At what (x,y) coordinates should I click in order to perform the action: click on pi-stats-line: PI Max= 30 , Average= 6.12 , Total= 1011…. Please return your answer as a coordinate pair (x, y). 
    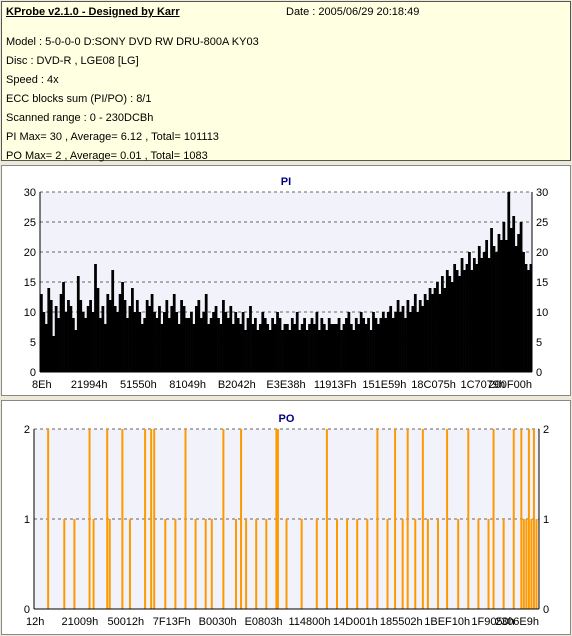
    Looking at the image, I should click on (112, 137).